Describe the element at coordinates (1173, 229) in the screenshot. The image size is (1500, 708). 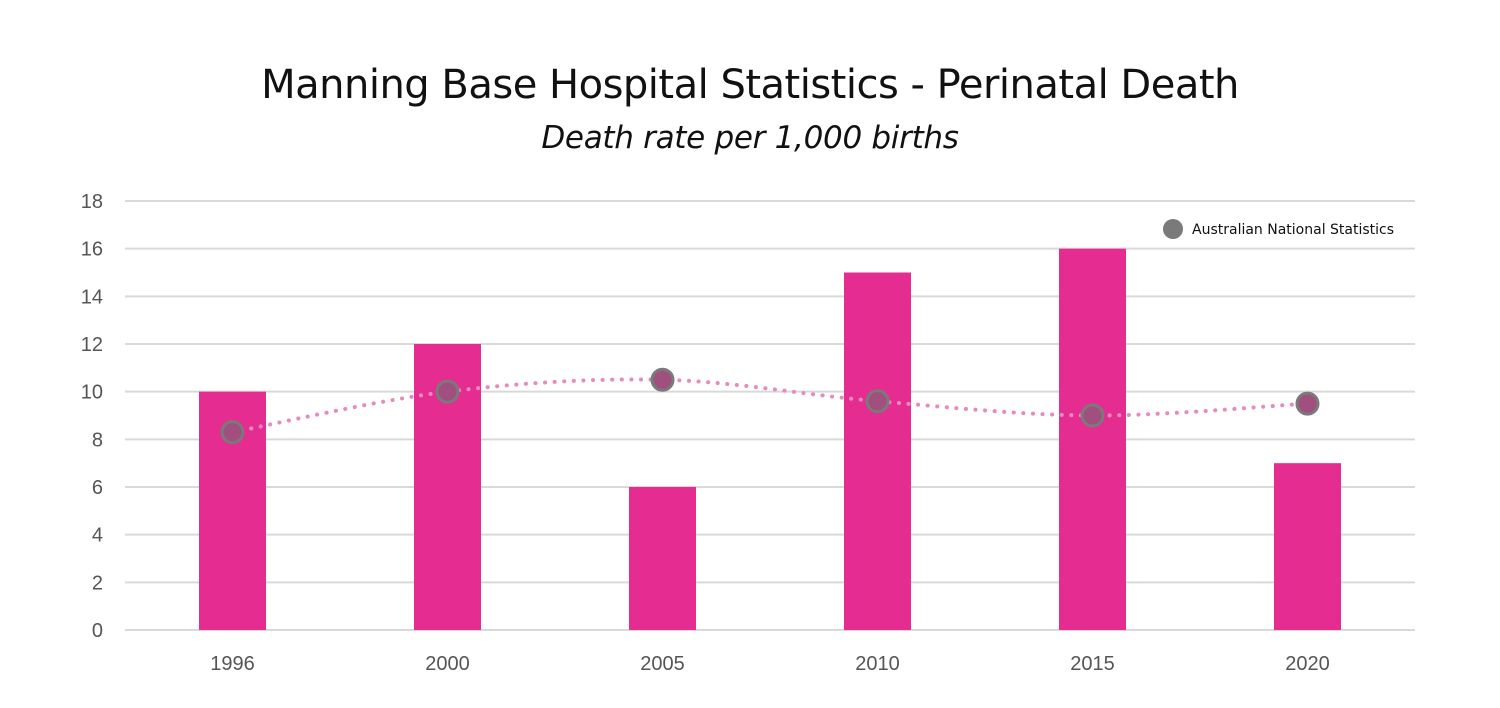
I see `legend-marker` at that location.